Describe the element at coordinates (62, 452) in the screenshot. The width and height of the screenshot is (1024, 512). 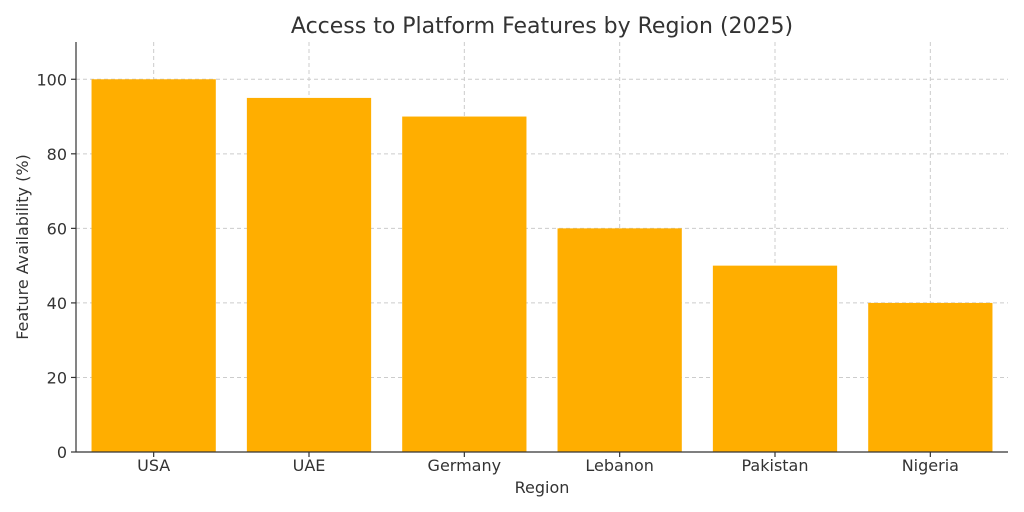
I see `y-tick-label: 0` at that location.